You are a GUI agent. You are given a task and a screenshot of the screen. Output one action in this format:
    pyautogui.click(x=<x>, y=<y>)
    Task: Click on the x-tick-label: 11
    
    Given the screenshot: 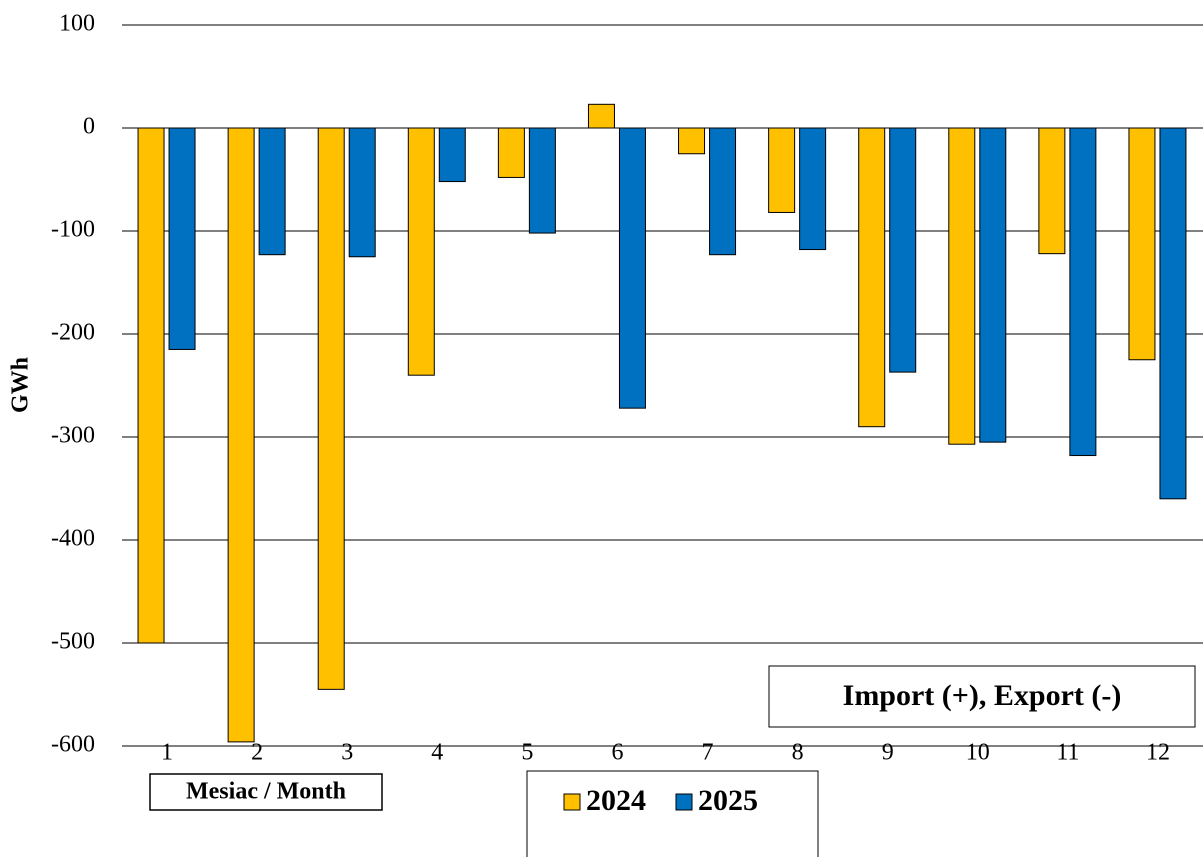 What is the action you would take?
    pyautogui.click(x=1067, y=753)
    